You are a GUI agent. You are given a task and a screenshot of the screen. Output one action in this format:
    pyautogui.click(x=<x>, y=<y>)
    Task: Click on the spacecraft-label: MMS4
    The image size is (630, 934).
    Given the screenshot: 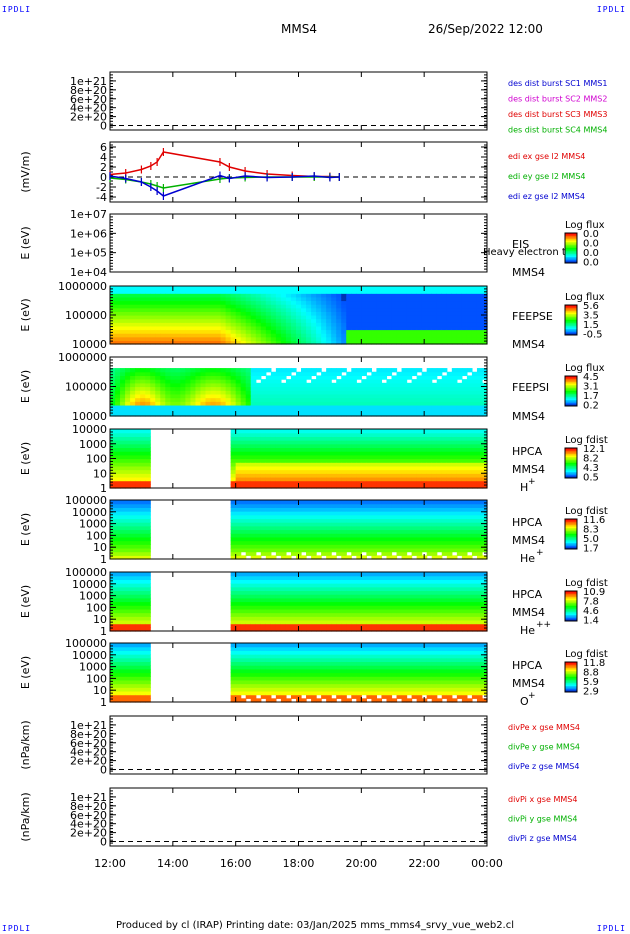 What is the action you would take?
    pyautogui.click(x=528, y=469)
    